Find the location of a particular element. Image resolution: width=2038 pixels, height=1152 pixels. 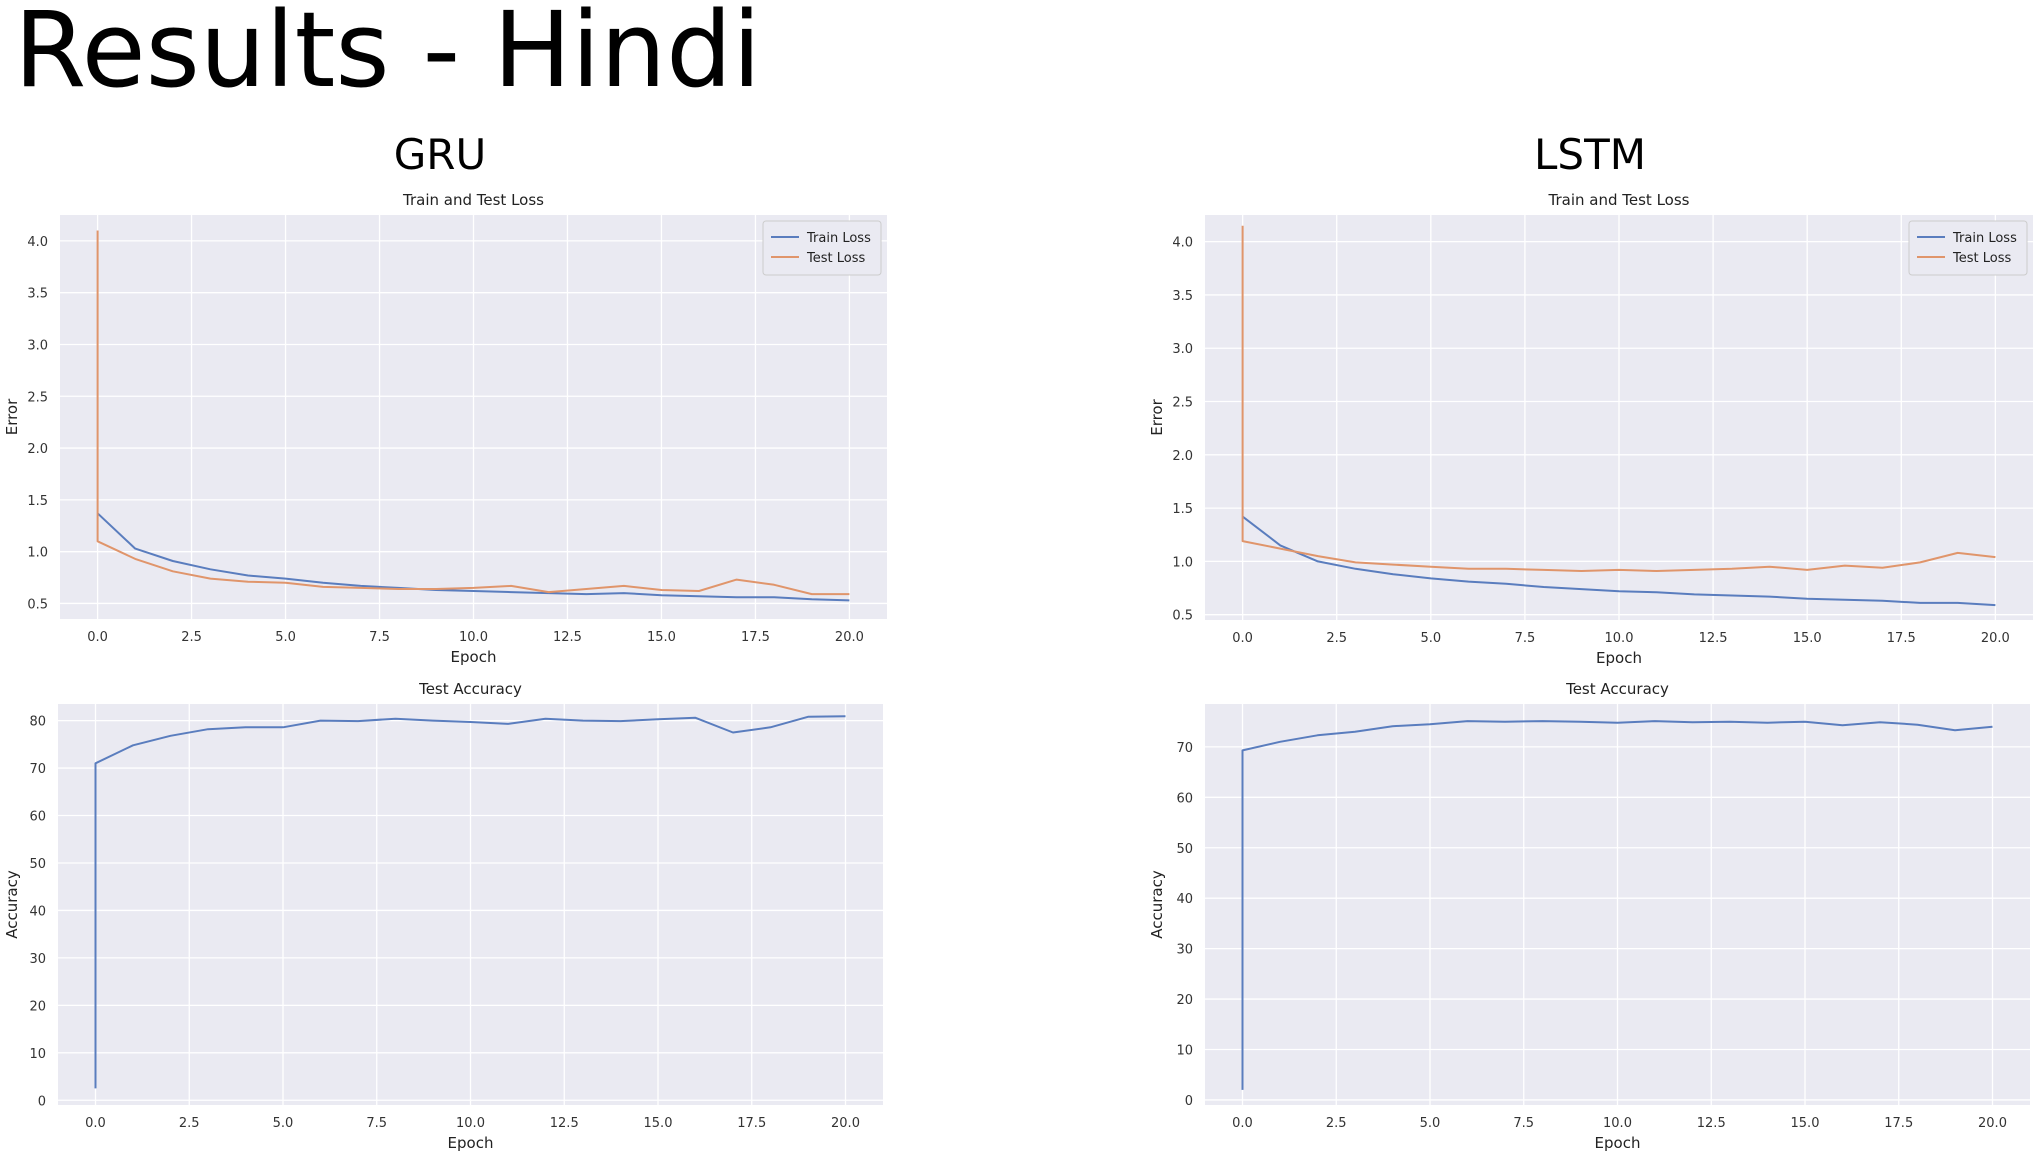

y-tick-label: 80 is located at coordinates (37, 722).